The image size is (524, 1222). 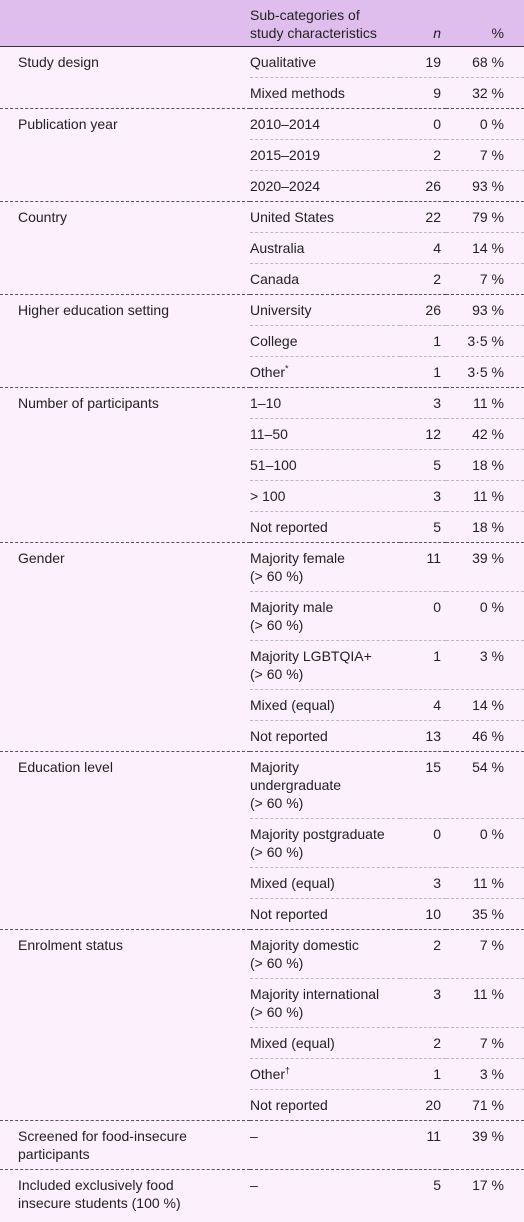 What do you see at coordinates (485, 62) in the screenshot?
I see `percent: 68 %` at bounding box center [485, 62].